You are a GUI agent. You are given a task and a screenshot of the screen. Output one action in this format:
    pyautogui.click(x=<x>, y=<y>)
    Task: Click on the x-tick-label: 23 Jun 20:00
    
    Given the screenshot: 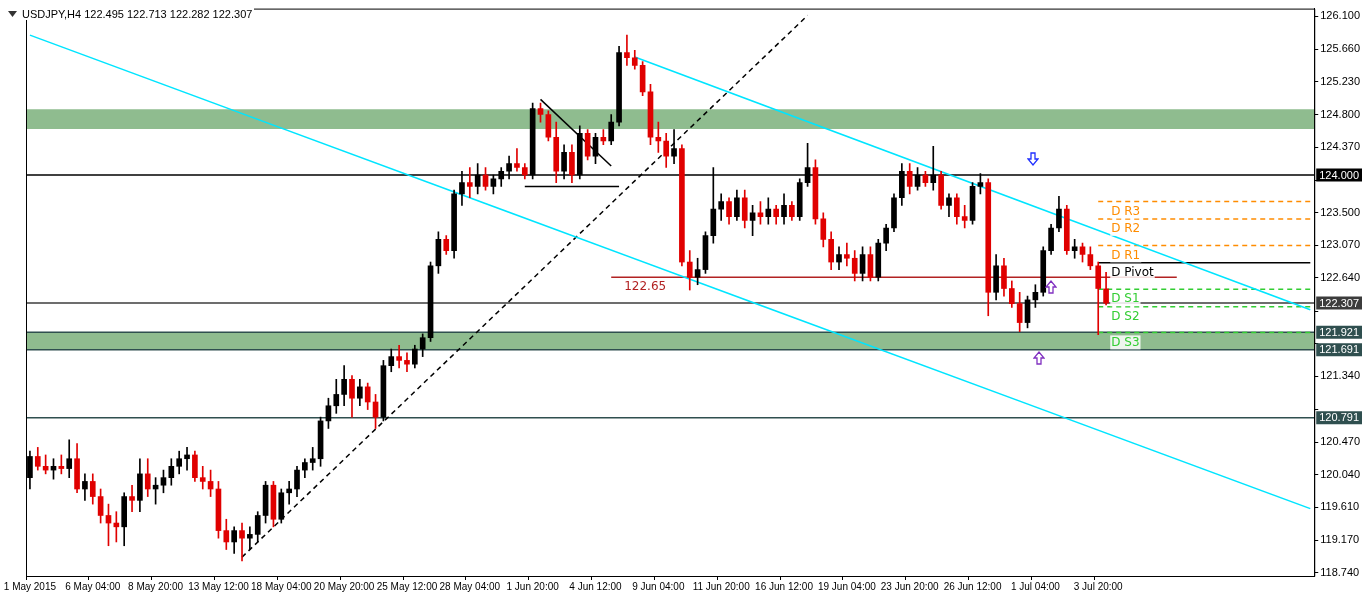 What is the action you would take?
    pyautogui.click(x=910, y=586)
    